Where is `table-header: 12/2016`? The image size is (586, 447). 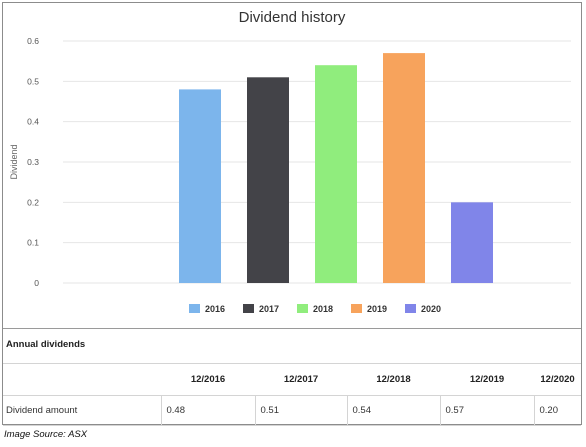
table-header: 12/2016 is located at coordinates (208, 379).